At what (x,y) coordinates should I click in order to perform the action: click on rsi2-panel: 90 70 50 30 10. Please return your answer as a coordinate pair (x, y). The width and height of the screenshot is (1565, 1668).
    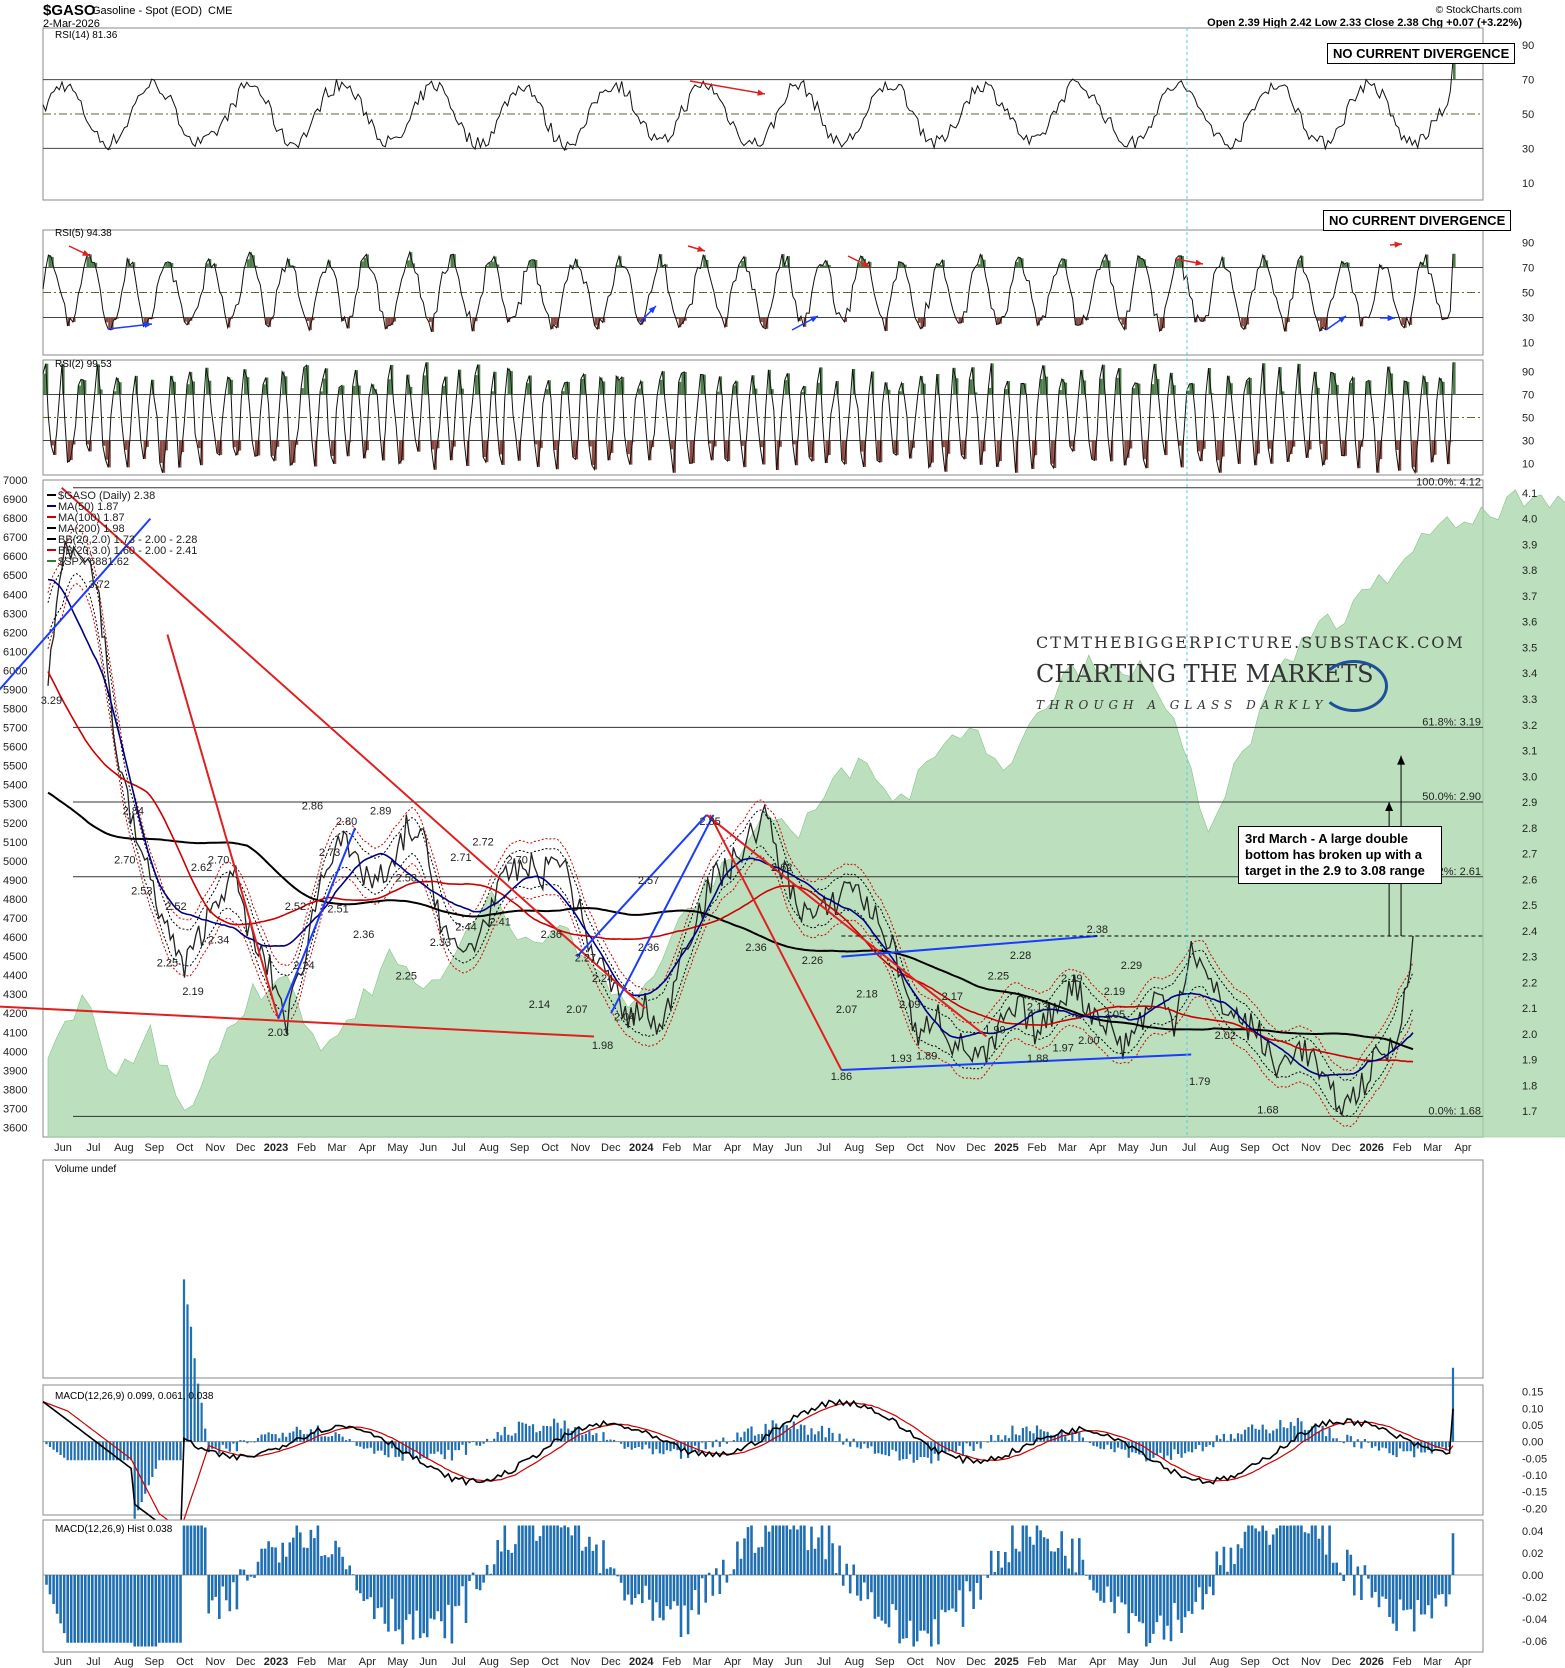
    Looking at the image, I should click on (788, 417).